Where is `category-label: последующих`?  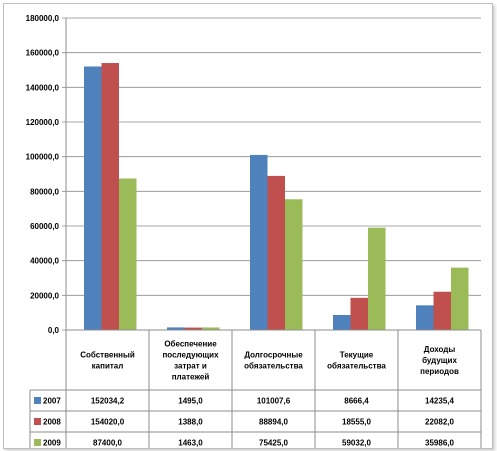
category-label: последующих is located at coordinates (190, 355).